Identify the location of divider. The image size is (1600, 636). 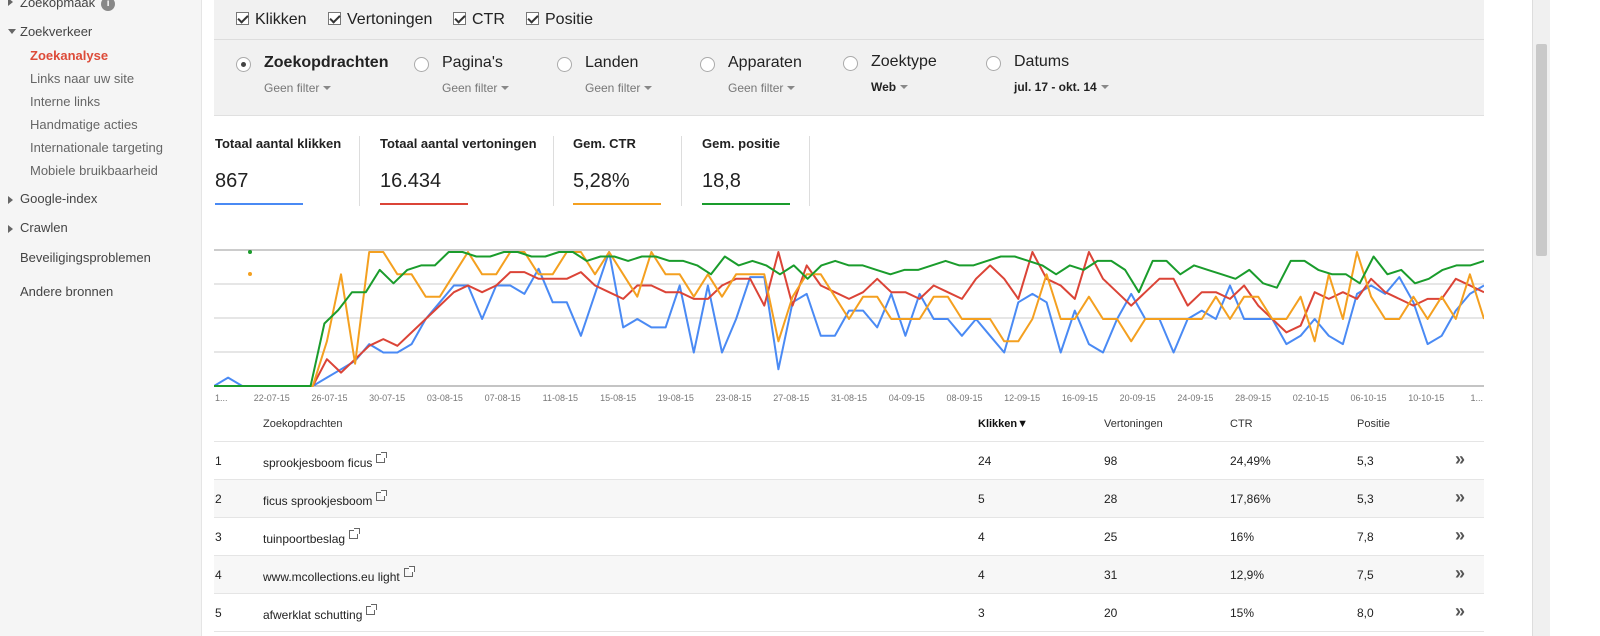
(359, 171).